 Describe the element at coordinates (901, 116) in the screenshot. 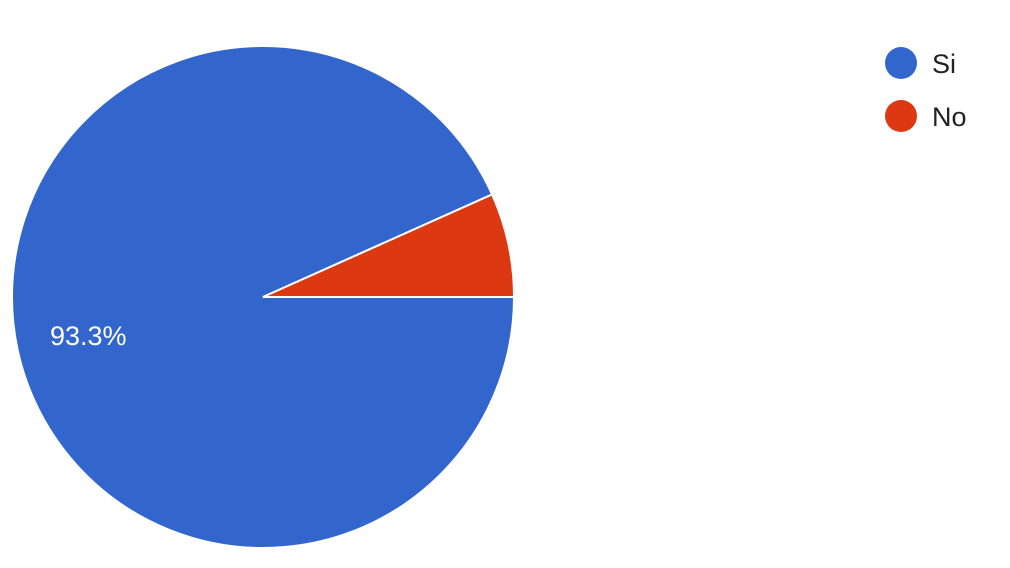

I see `legend-marker-no` at that location.